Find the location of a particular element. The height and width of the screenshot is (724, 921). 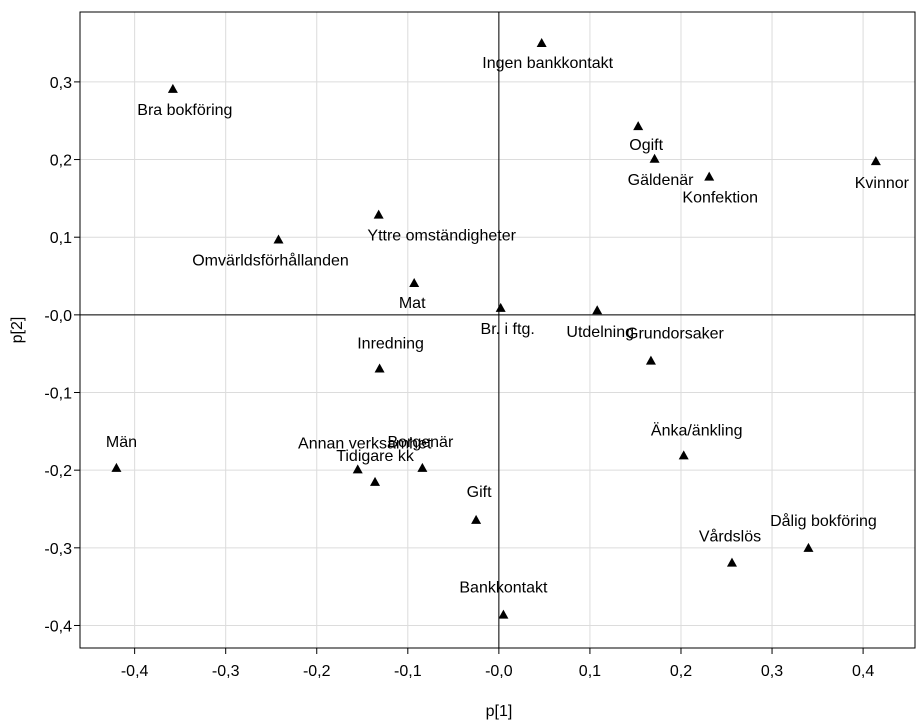

point-label: Bankkontakt is located at coordinates (503, 588).